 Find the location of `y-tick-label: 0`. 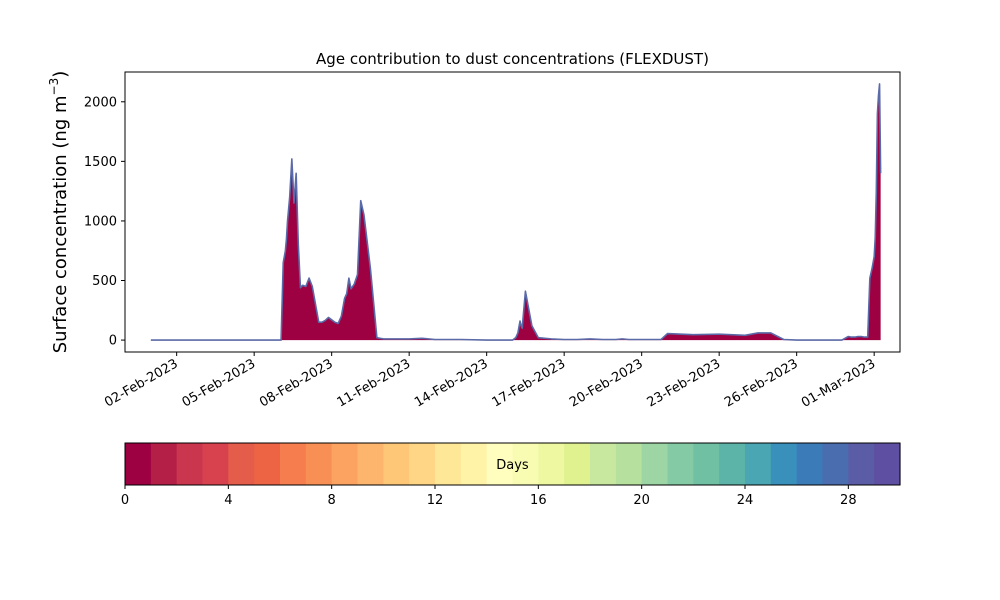

y-tick-label: 0 is located at coordinates (113, 341).